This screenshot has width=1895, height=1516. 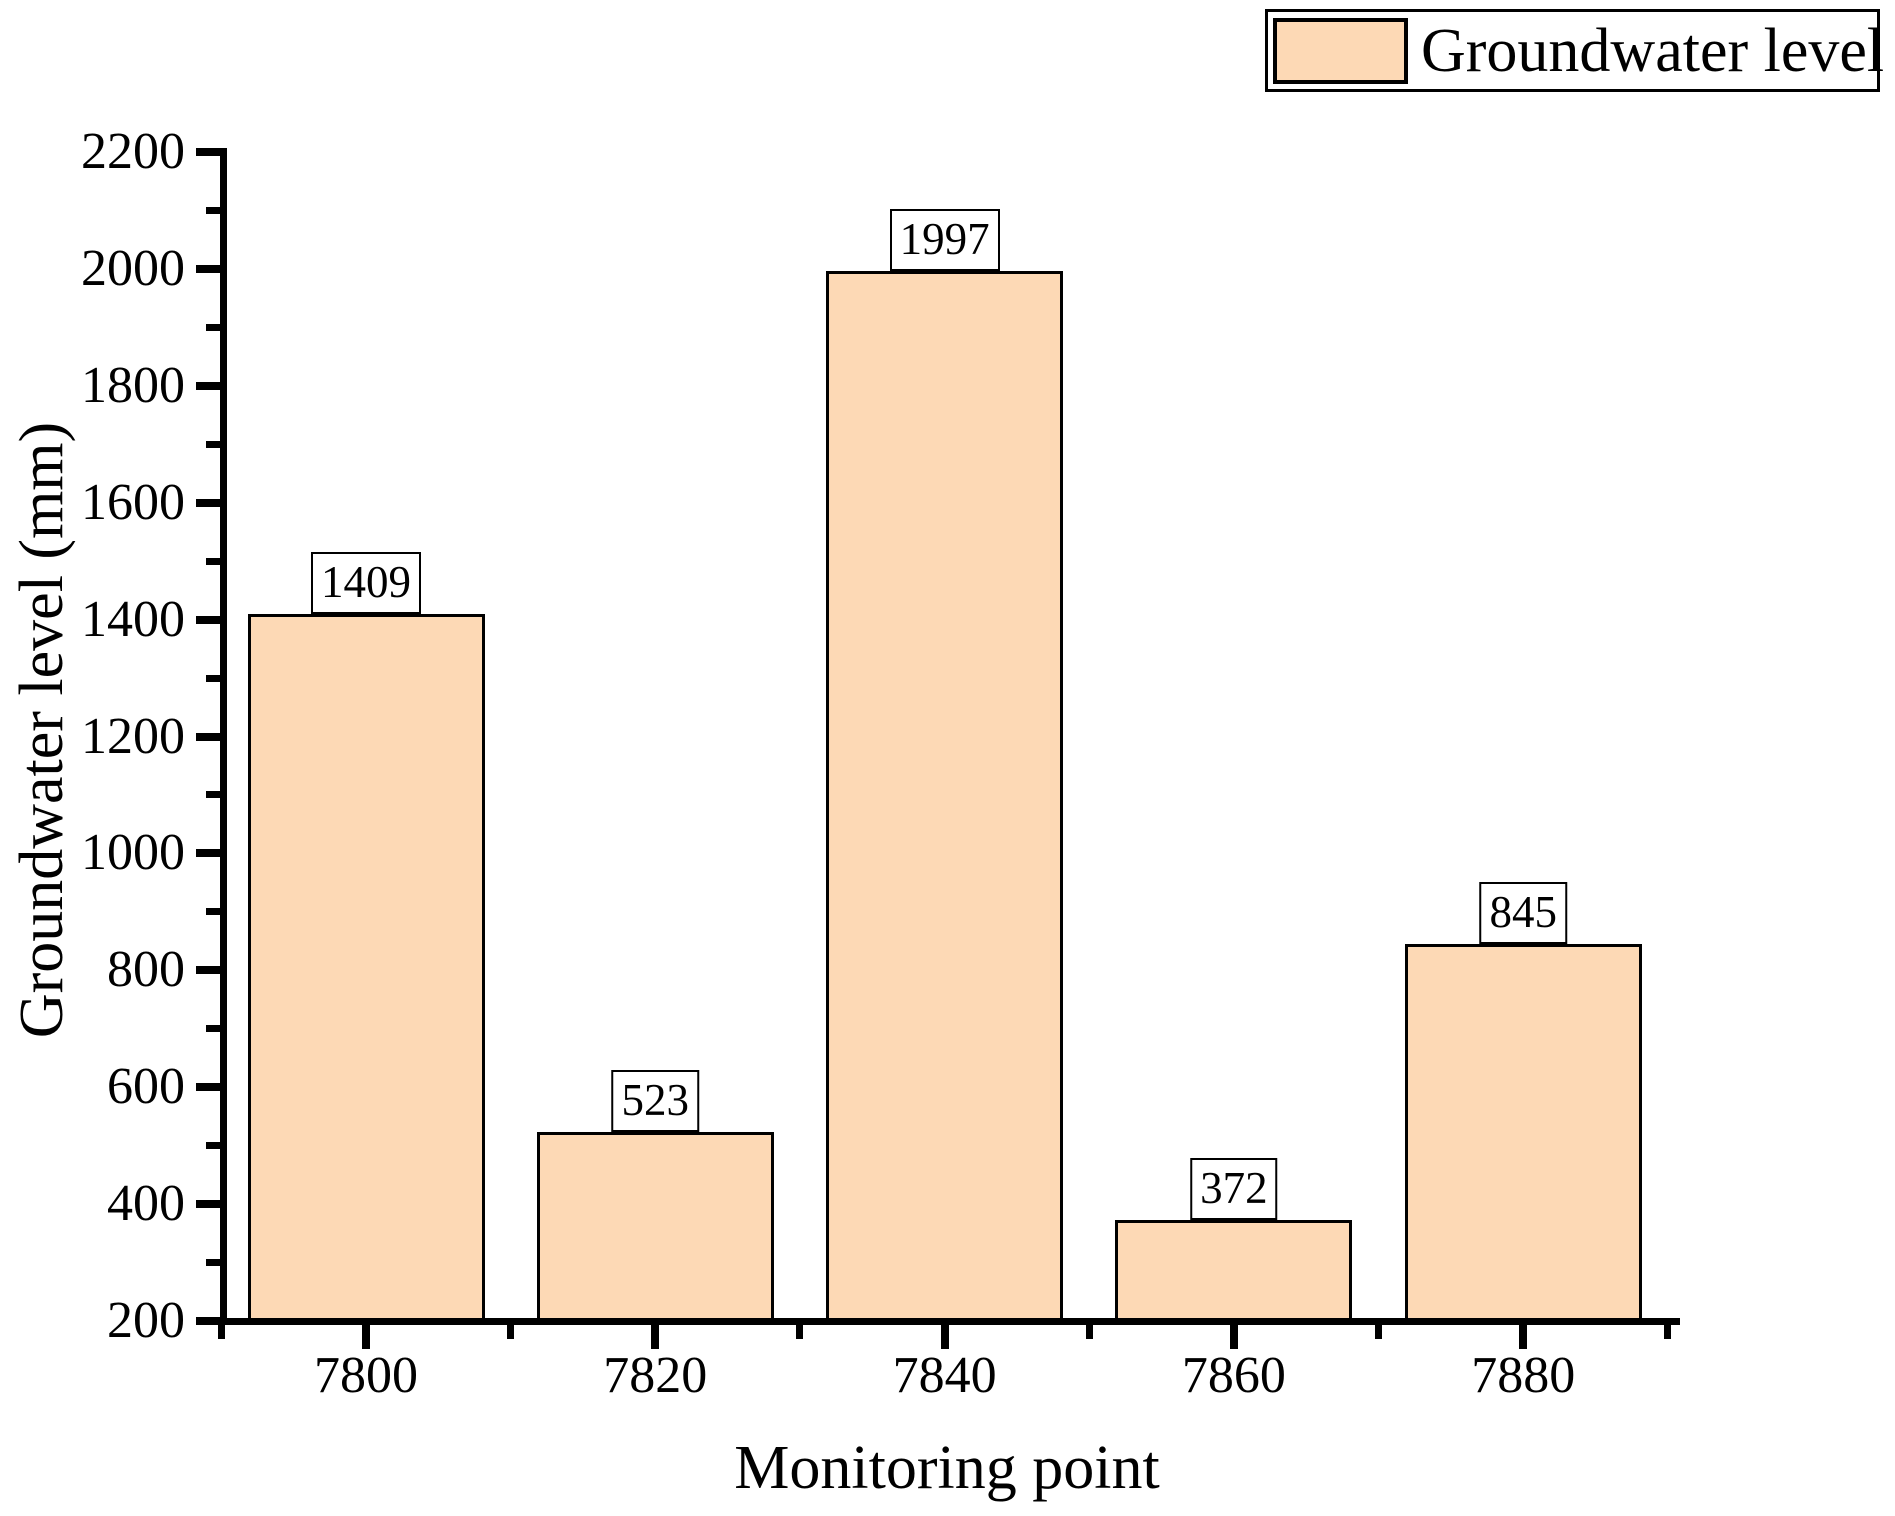 What do you see at coordinates (1340, 50) in the screenshot?
I see `legend-swatch` at bounding box center [1340, 50].